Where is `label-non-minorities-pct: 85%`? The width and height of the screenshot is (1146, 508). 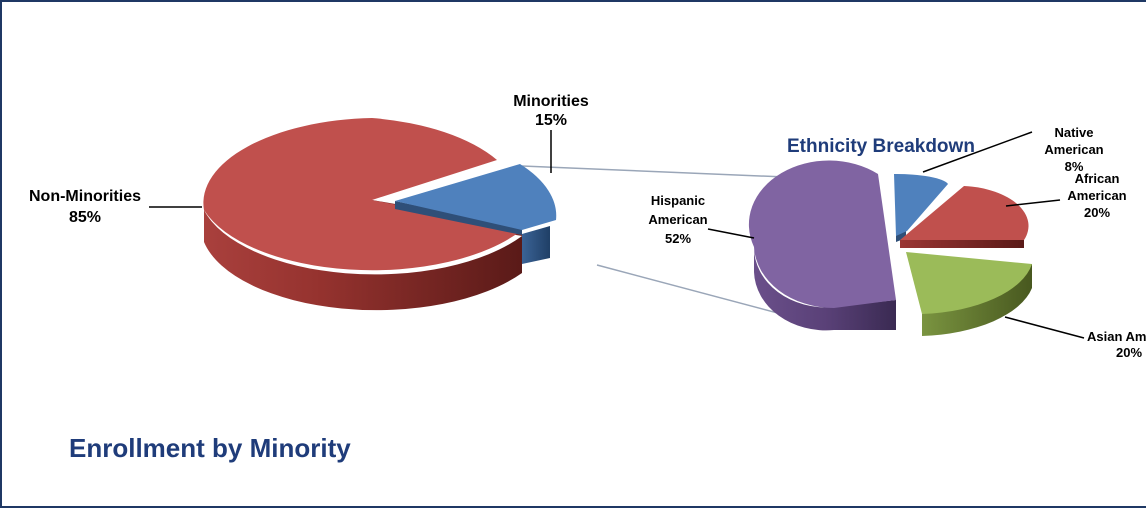
label-non-minorities-pct: 85% is located at coordinates (85, 217).